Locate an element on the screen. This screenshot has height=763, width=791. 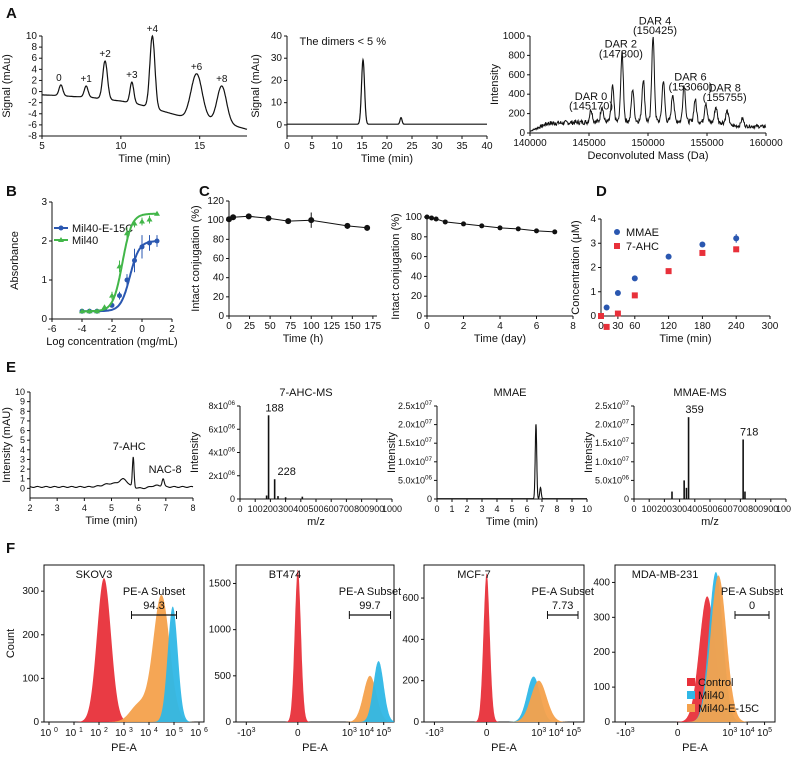
y-tick-label: 6x1006 is located at coordinates (221, 428).